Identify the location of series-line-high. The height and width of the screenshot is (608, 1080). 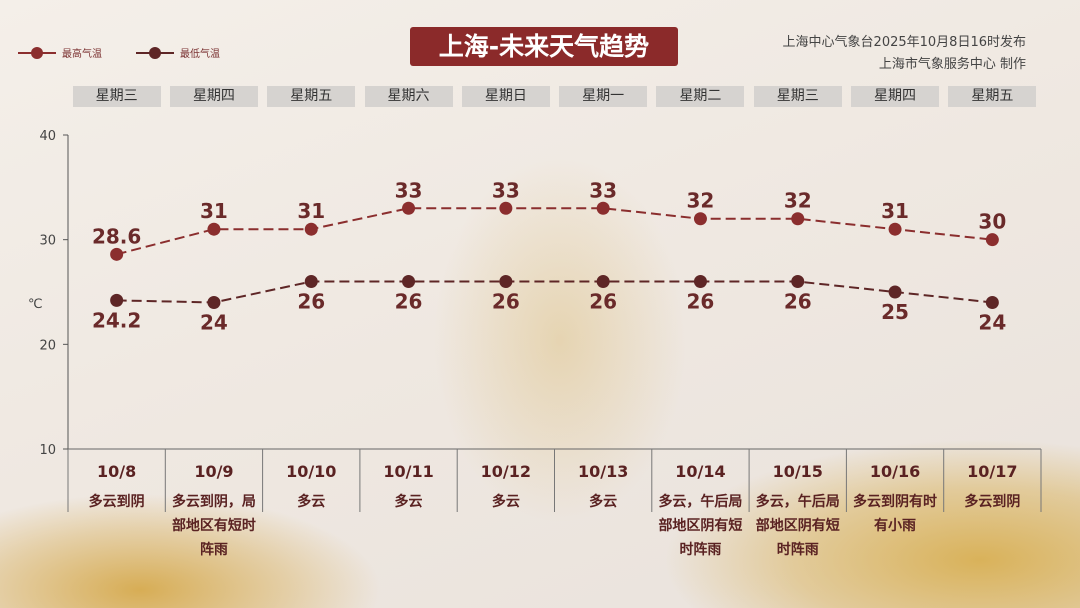
(554, 231).